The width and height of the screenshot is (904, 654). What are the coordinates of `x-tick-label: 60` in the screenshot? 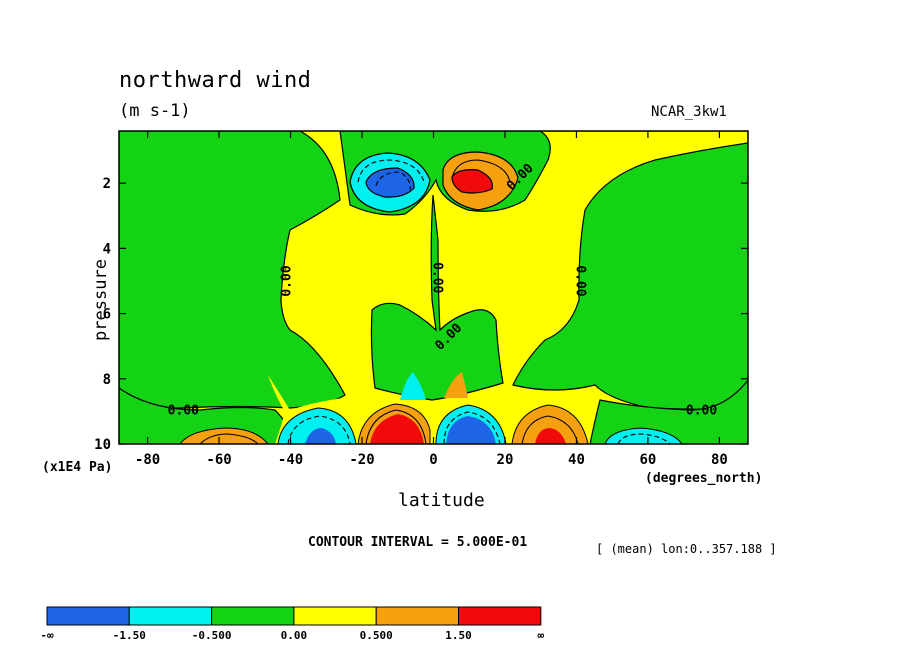 It's located at (648, 460).